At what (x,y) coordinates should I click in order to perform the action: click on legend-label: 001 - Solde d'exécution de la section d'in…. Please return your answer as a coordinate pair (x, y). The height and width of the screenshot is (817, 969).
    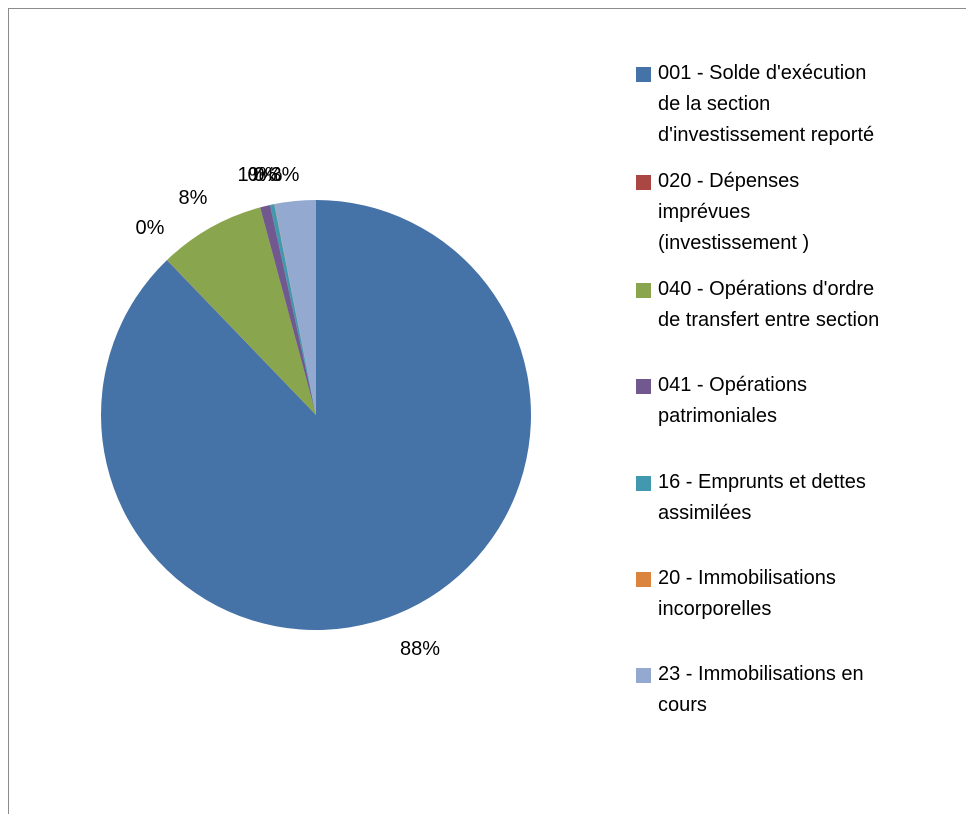
    Looking at the image, I should click on (766, 104).